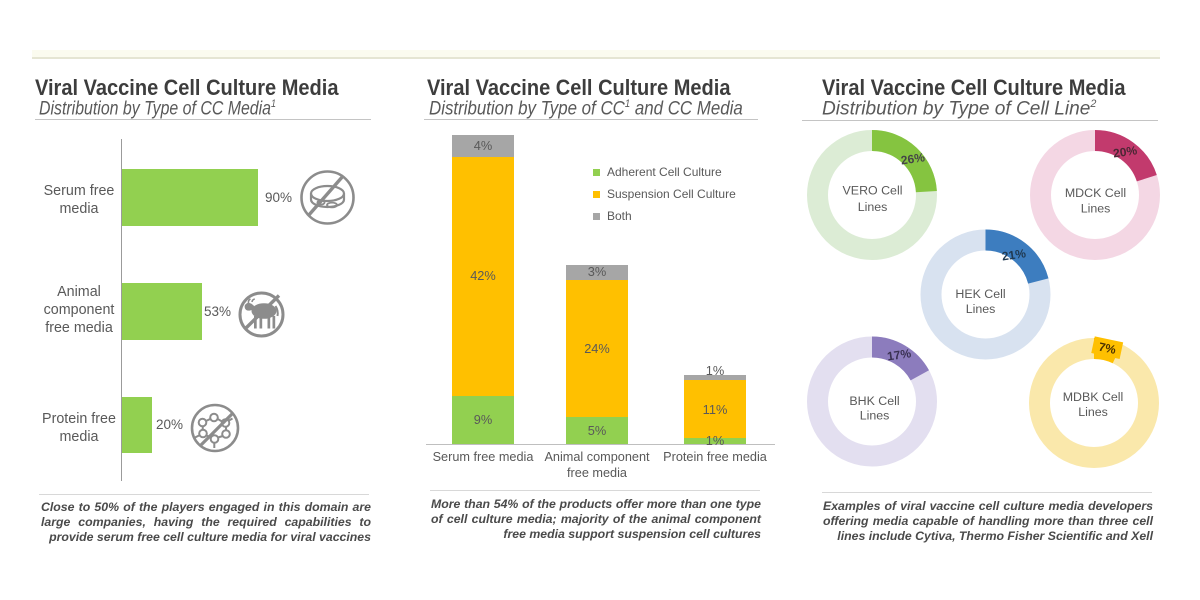 Image resolution: width=1200 pixels, height=600 pixels. I want to click on svg-text: BHK Cell, so click(874, 401).